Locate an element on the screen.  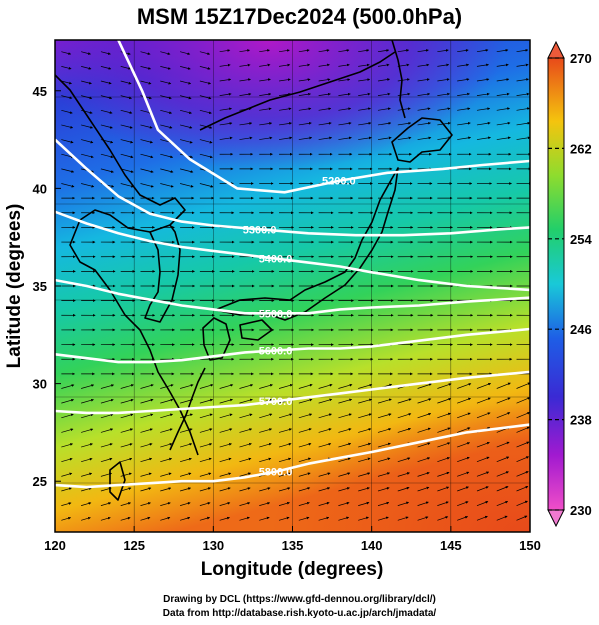
colorbar-tick-label: 270 is located at coordinates (581, 58).